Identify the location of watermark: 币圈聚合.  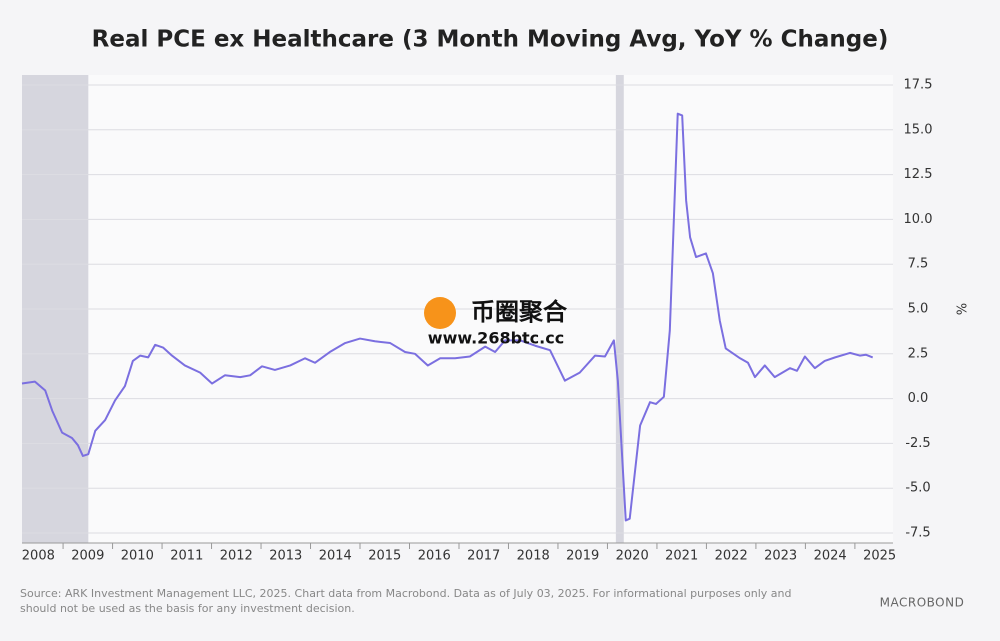
(519, 312).